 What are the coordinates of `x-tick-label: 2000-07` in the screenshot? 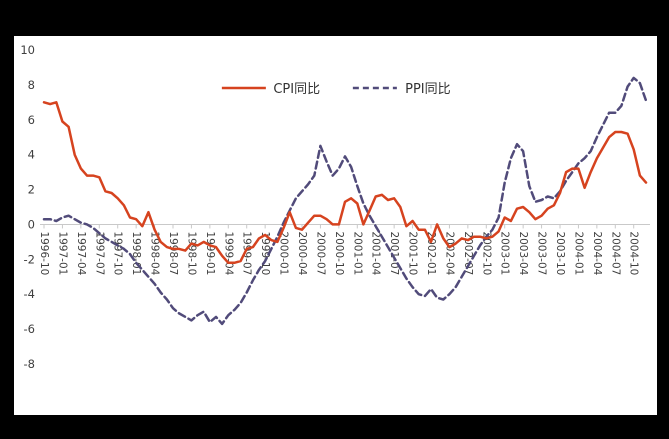 It's located at (320, 253).